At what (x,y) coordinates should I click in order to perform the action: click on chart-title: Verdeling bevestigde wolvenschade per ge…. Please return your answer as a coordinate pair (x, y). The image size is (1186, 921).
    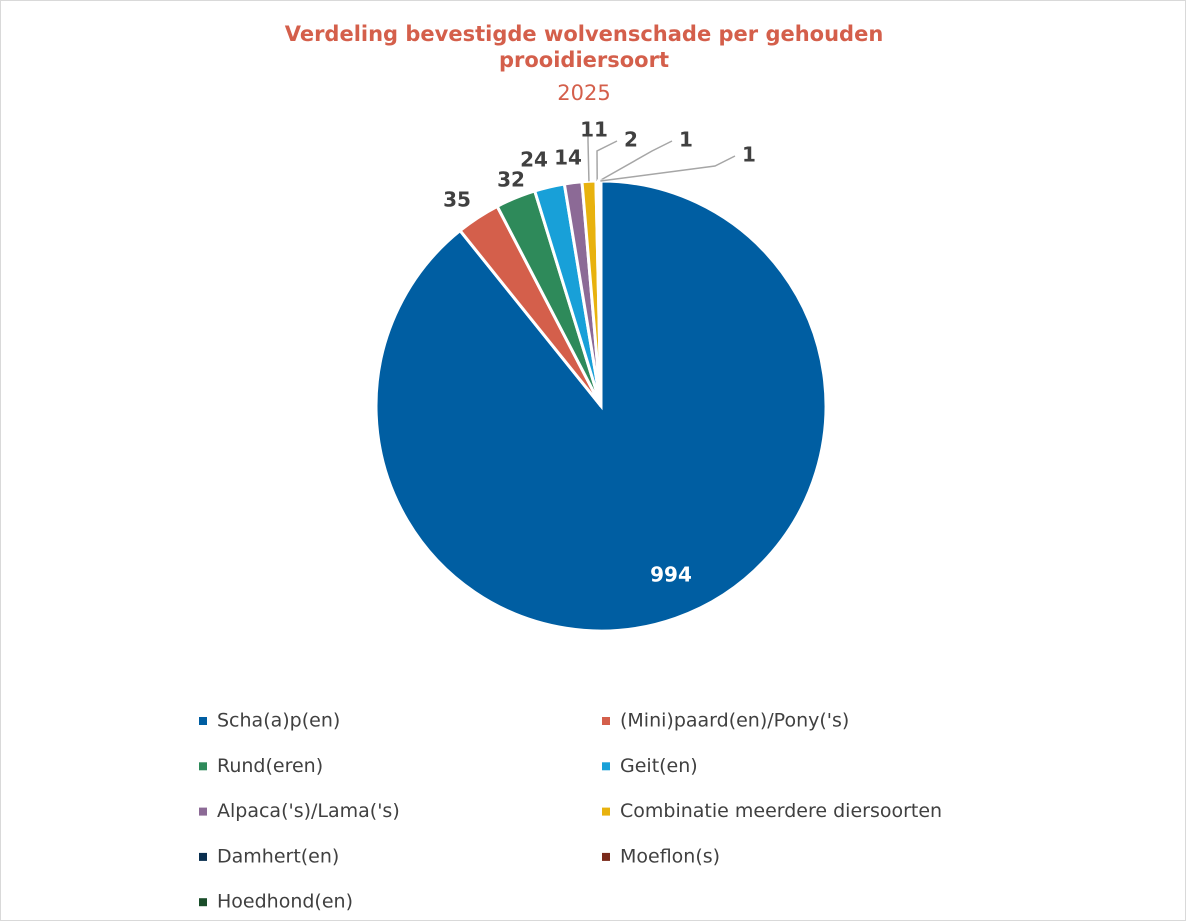
    Looking at the image, I should click on (584, 47).